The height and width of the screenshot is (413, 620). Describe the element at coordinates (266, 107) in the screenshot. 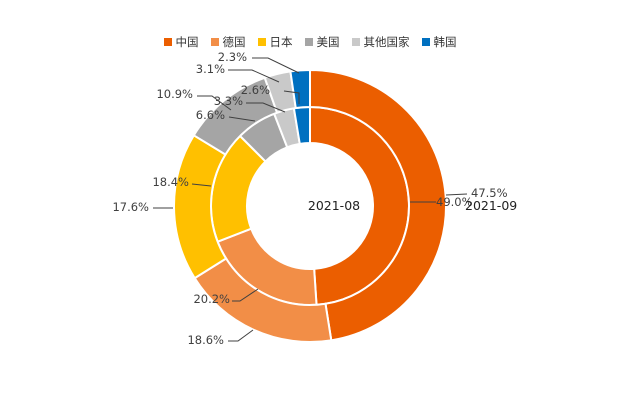

I see `inner-leader-other` at that location.